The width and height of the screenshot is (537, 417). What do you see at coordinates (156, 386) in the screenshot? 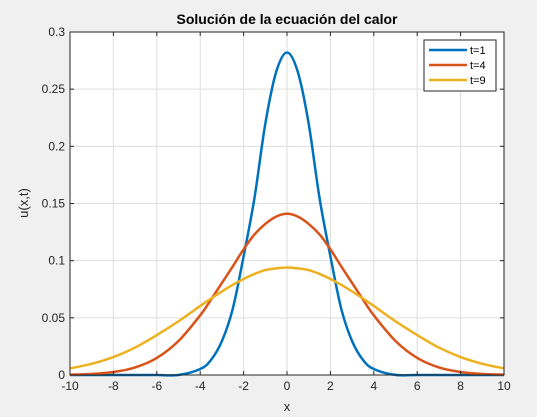
I see `x-tick-label: -6` at bounding box center [156, 386].